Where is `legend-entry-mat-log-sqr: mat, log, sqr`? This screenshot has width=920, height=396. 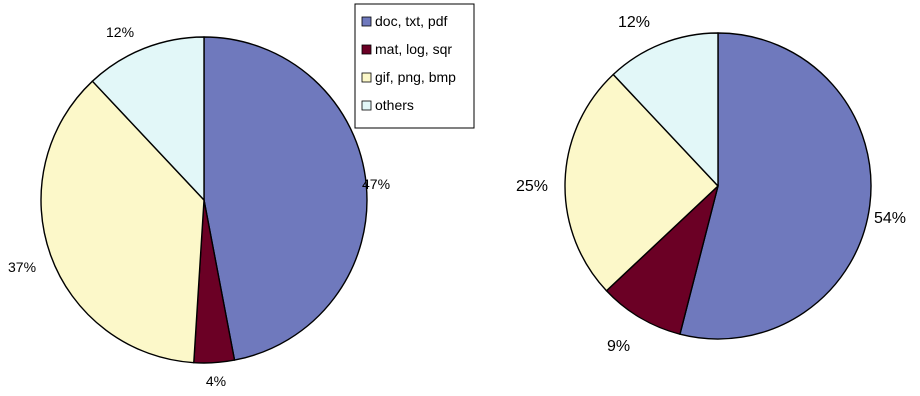
legend-entry-mat-log-sqr: mat, log, sqr is located at coordinates (413, 49).